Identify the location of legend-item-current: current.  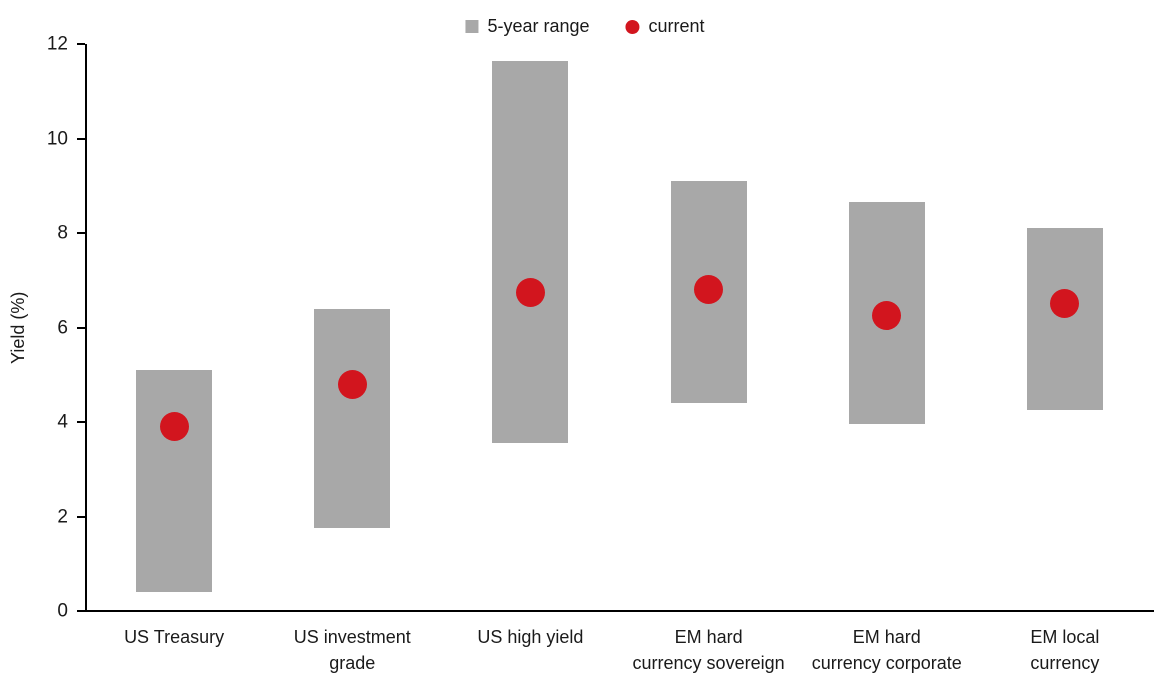
(665, 26).